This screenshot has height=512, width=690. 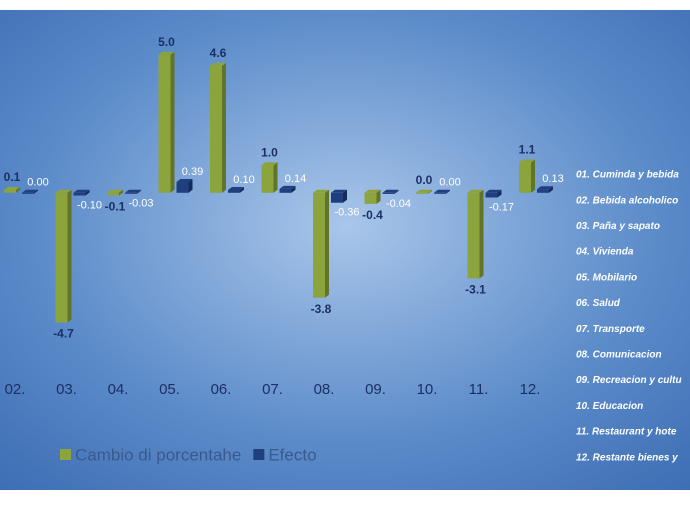 I want to click on value-label: 5.0, so click(x=166, y=42).